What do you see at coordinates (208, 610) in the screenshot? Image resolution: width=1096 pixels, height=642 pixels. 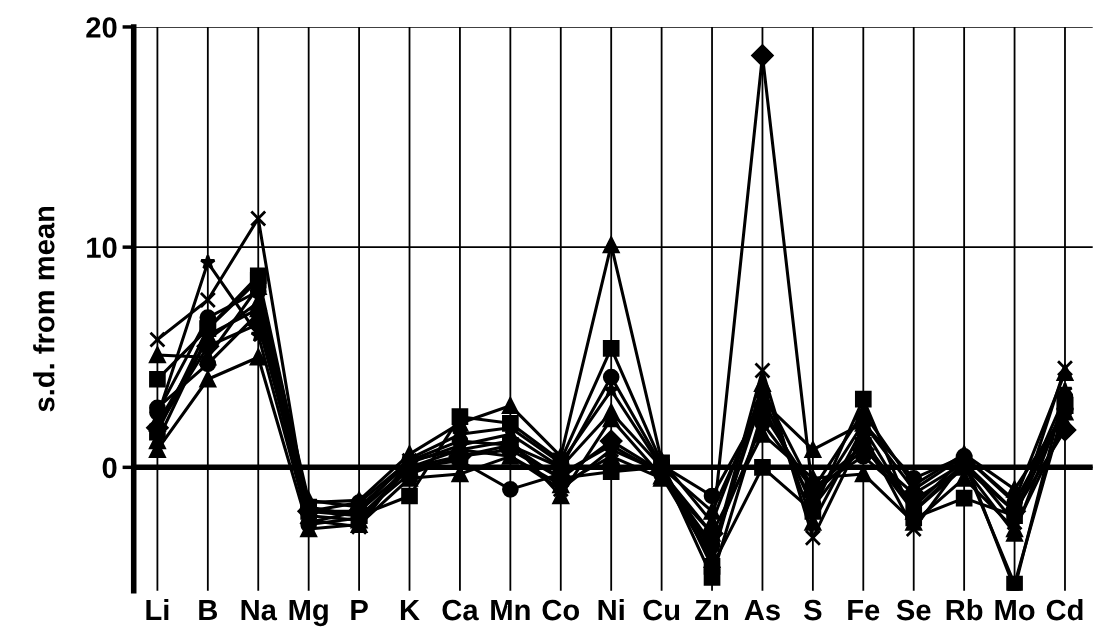 I see `x-tick-label: B` at bounding box center [208, 610].